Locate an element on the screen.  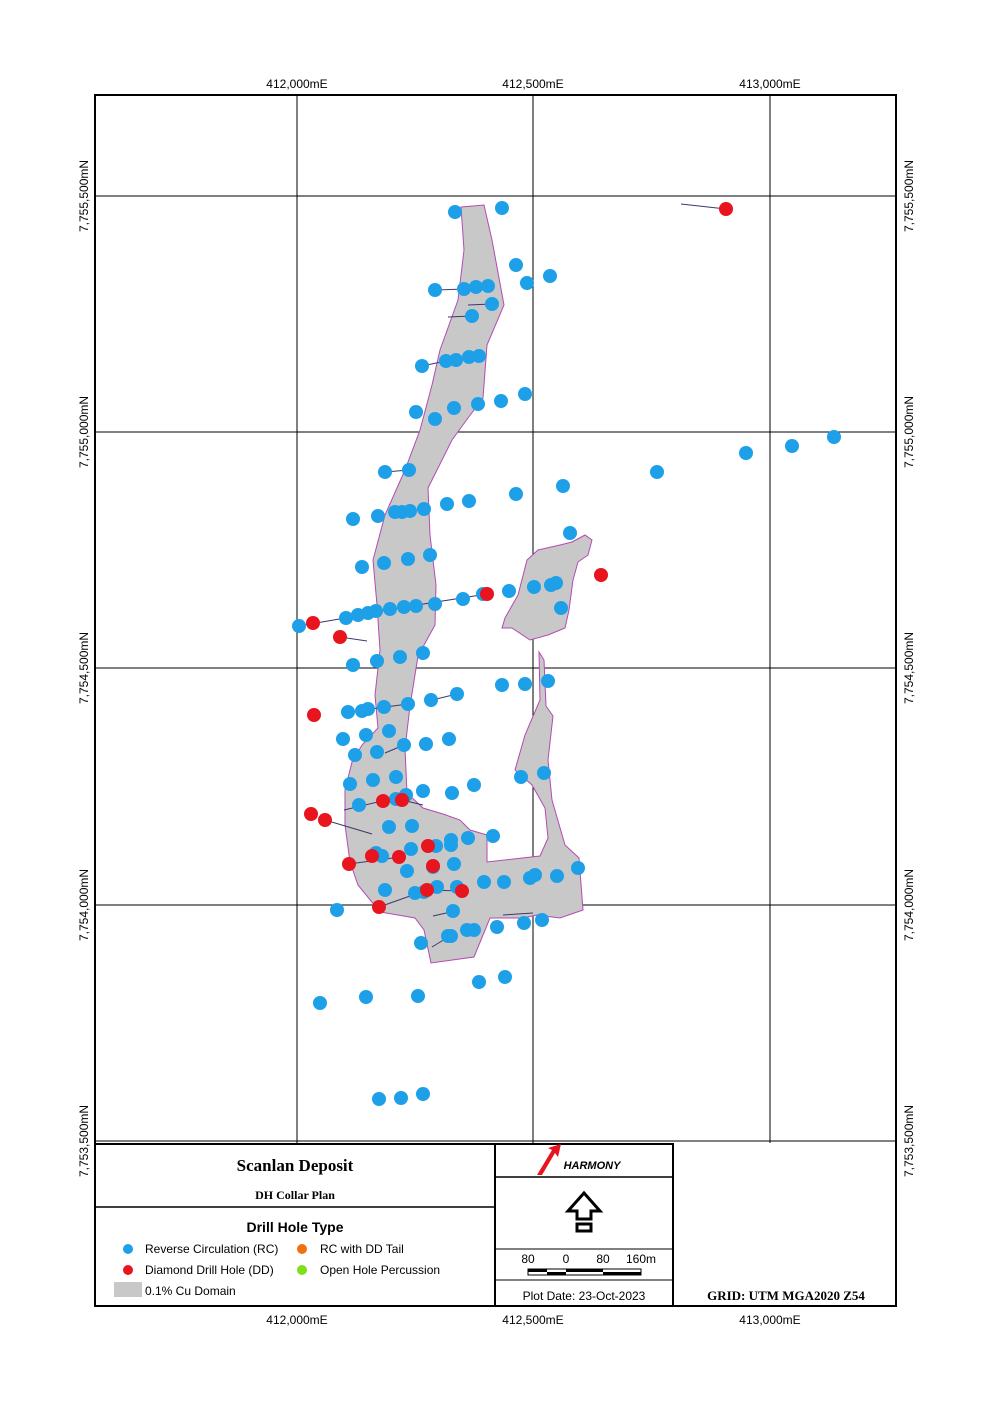
northing-label-right: 7,754,500mN is located at coordinates (909, 668).